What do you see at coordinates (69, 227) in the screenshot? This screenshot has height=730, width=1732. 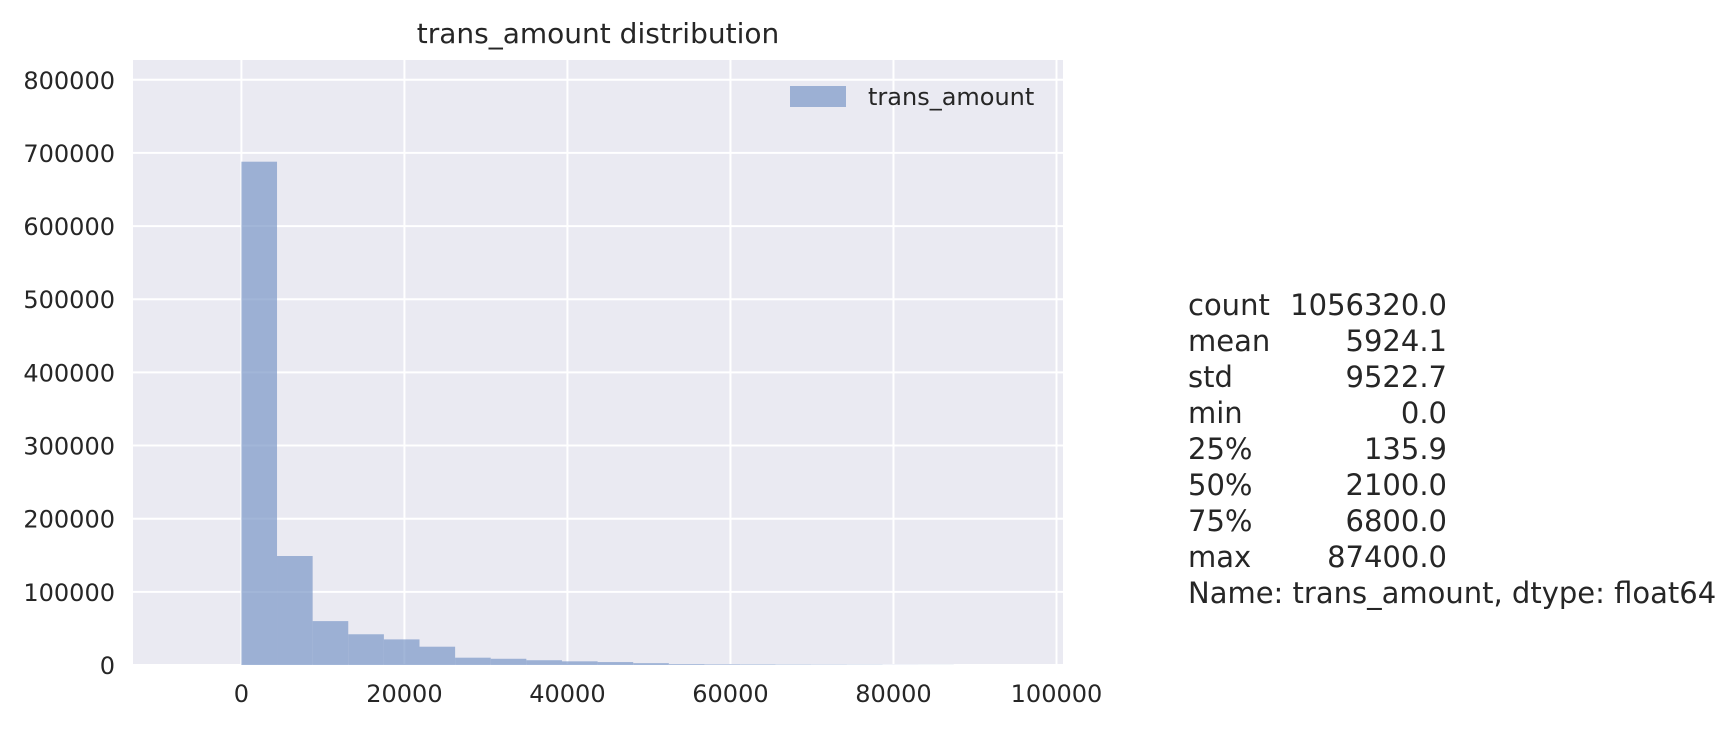 I see `y-tick-label: 600000` at bounding box center [69, 227].